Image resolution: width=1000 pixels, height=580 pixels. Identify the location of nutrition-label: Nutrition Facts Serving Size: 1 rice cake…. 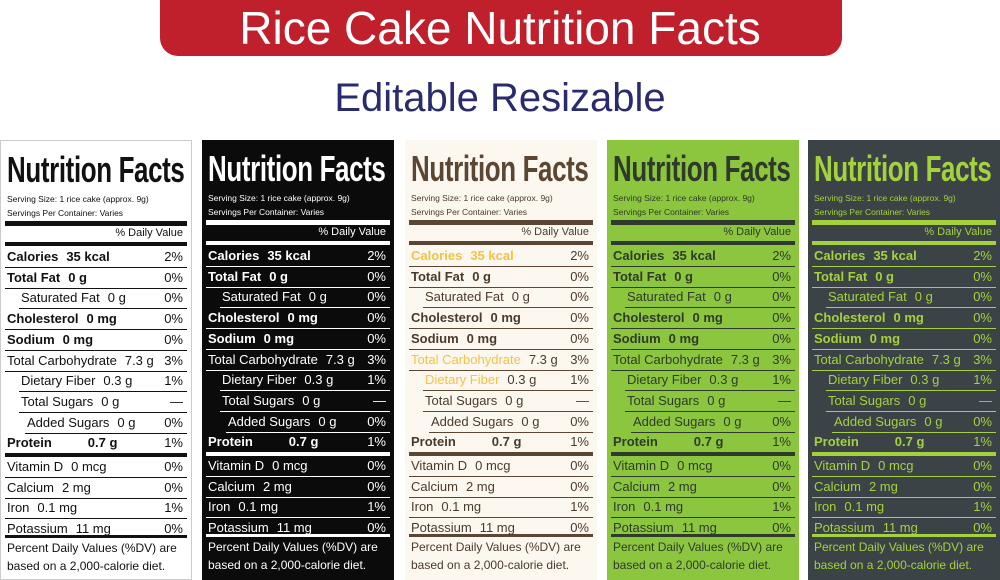
(904, 360).